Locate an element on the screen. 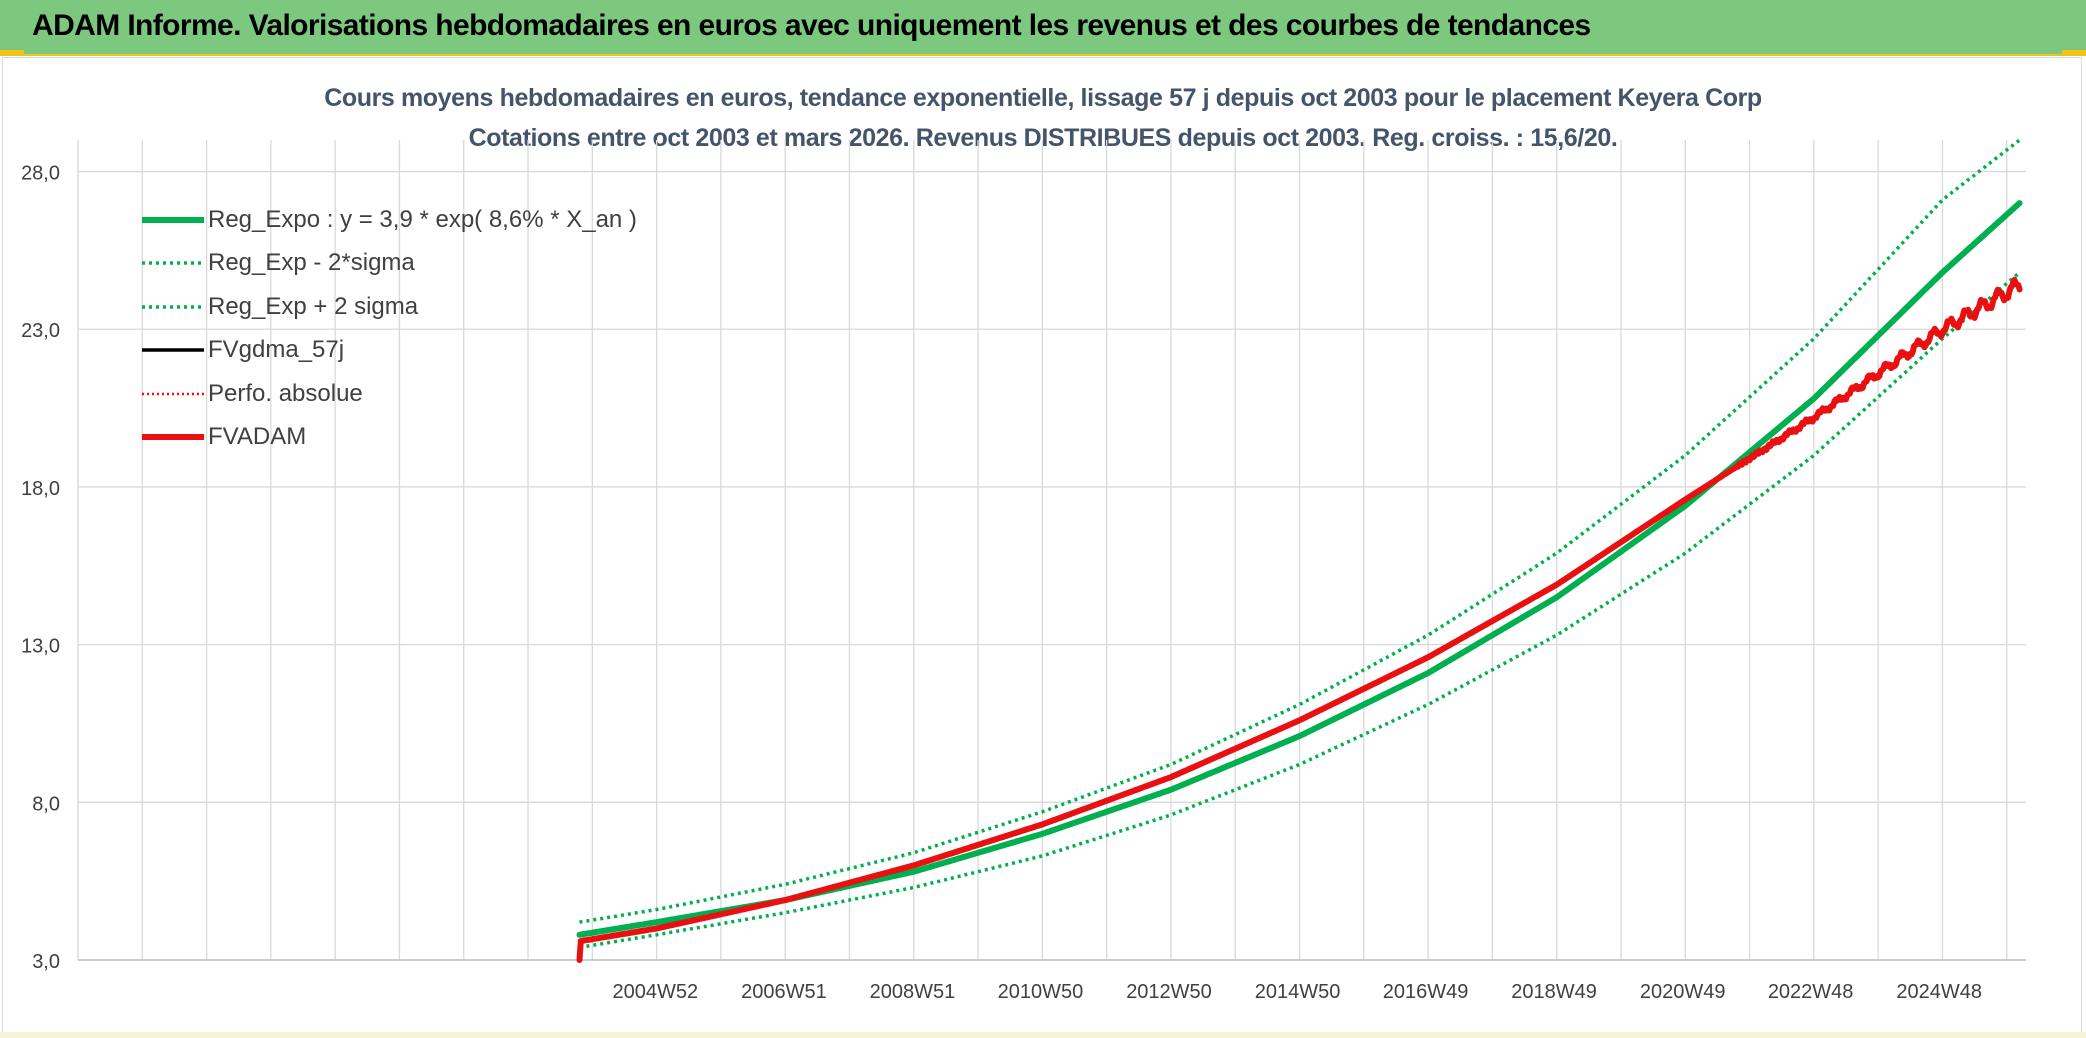 The height and width of the screenshot is (1038, 2086). legend-item-perfo-absolue: Perfo. absolue is located at coordinates (389, 394).